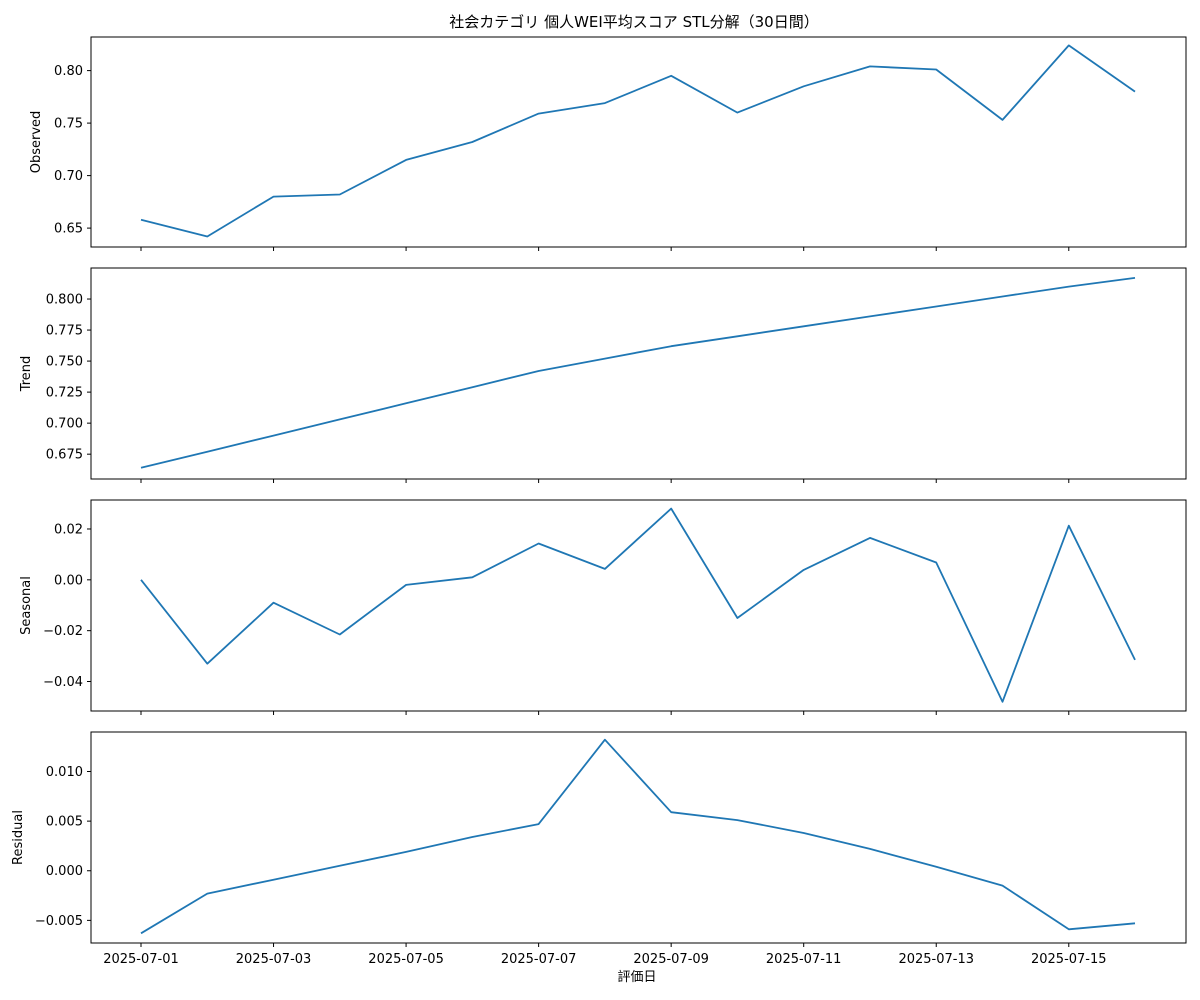  What do you see at coordinates (936, 959) in the screenshot?
I see `x-tick-label: 2025-07-13` at bounding box center [936, 959].